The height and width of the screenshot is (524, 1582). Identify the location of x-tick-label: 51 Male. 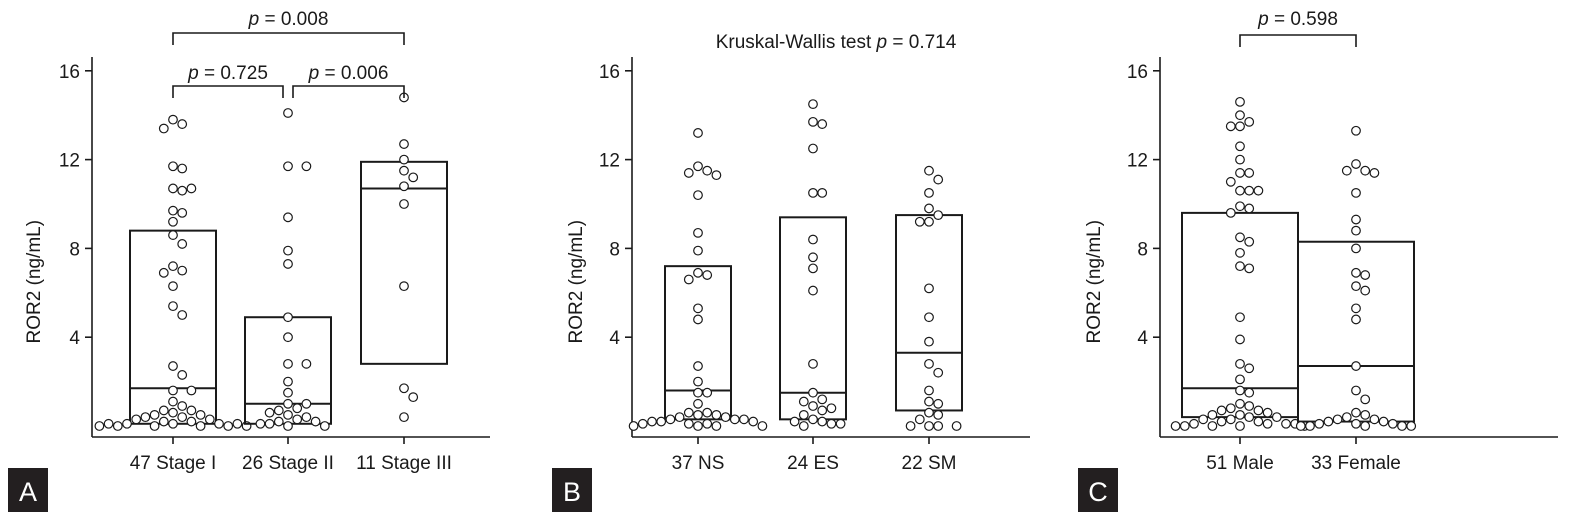
(1240, 463).